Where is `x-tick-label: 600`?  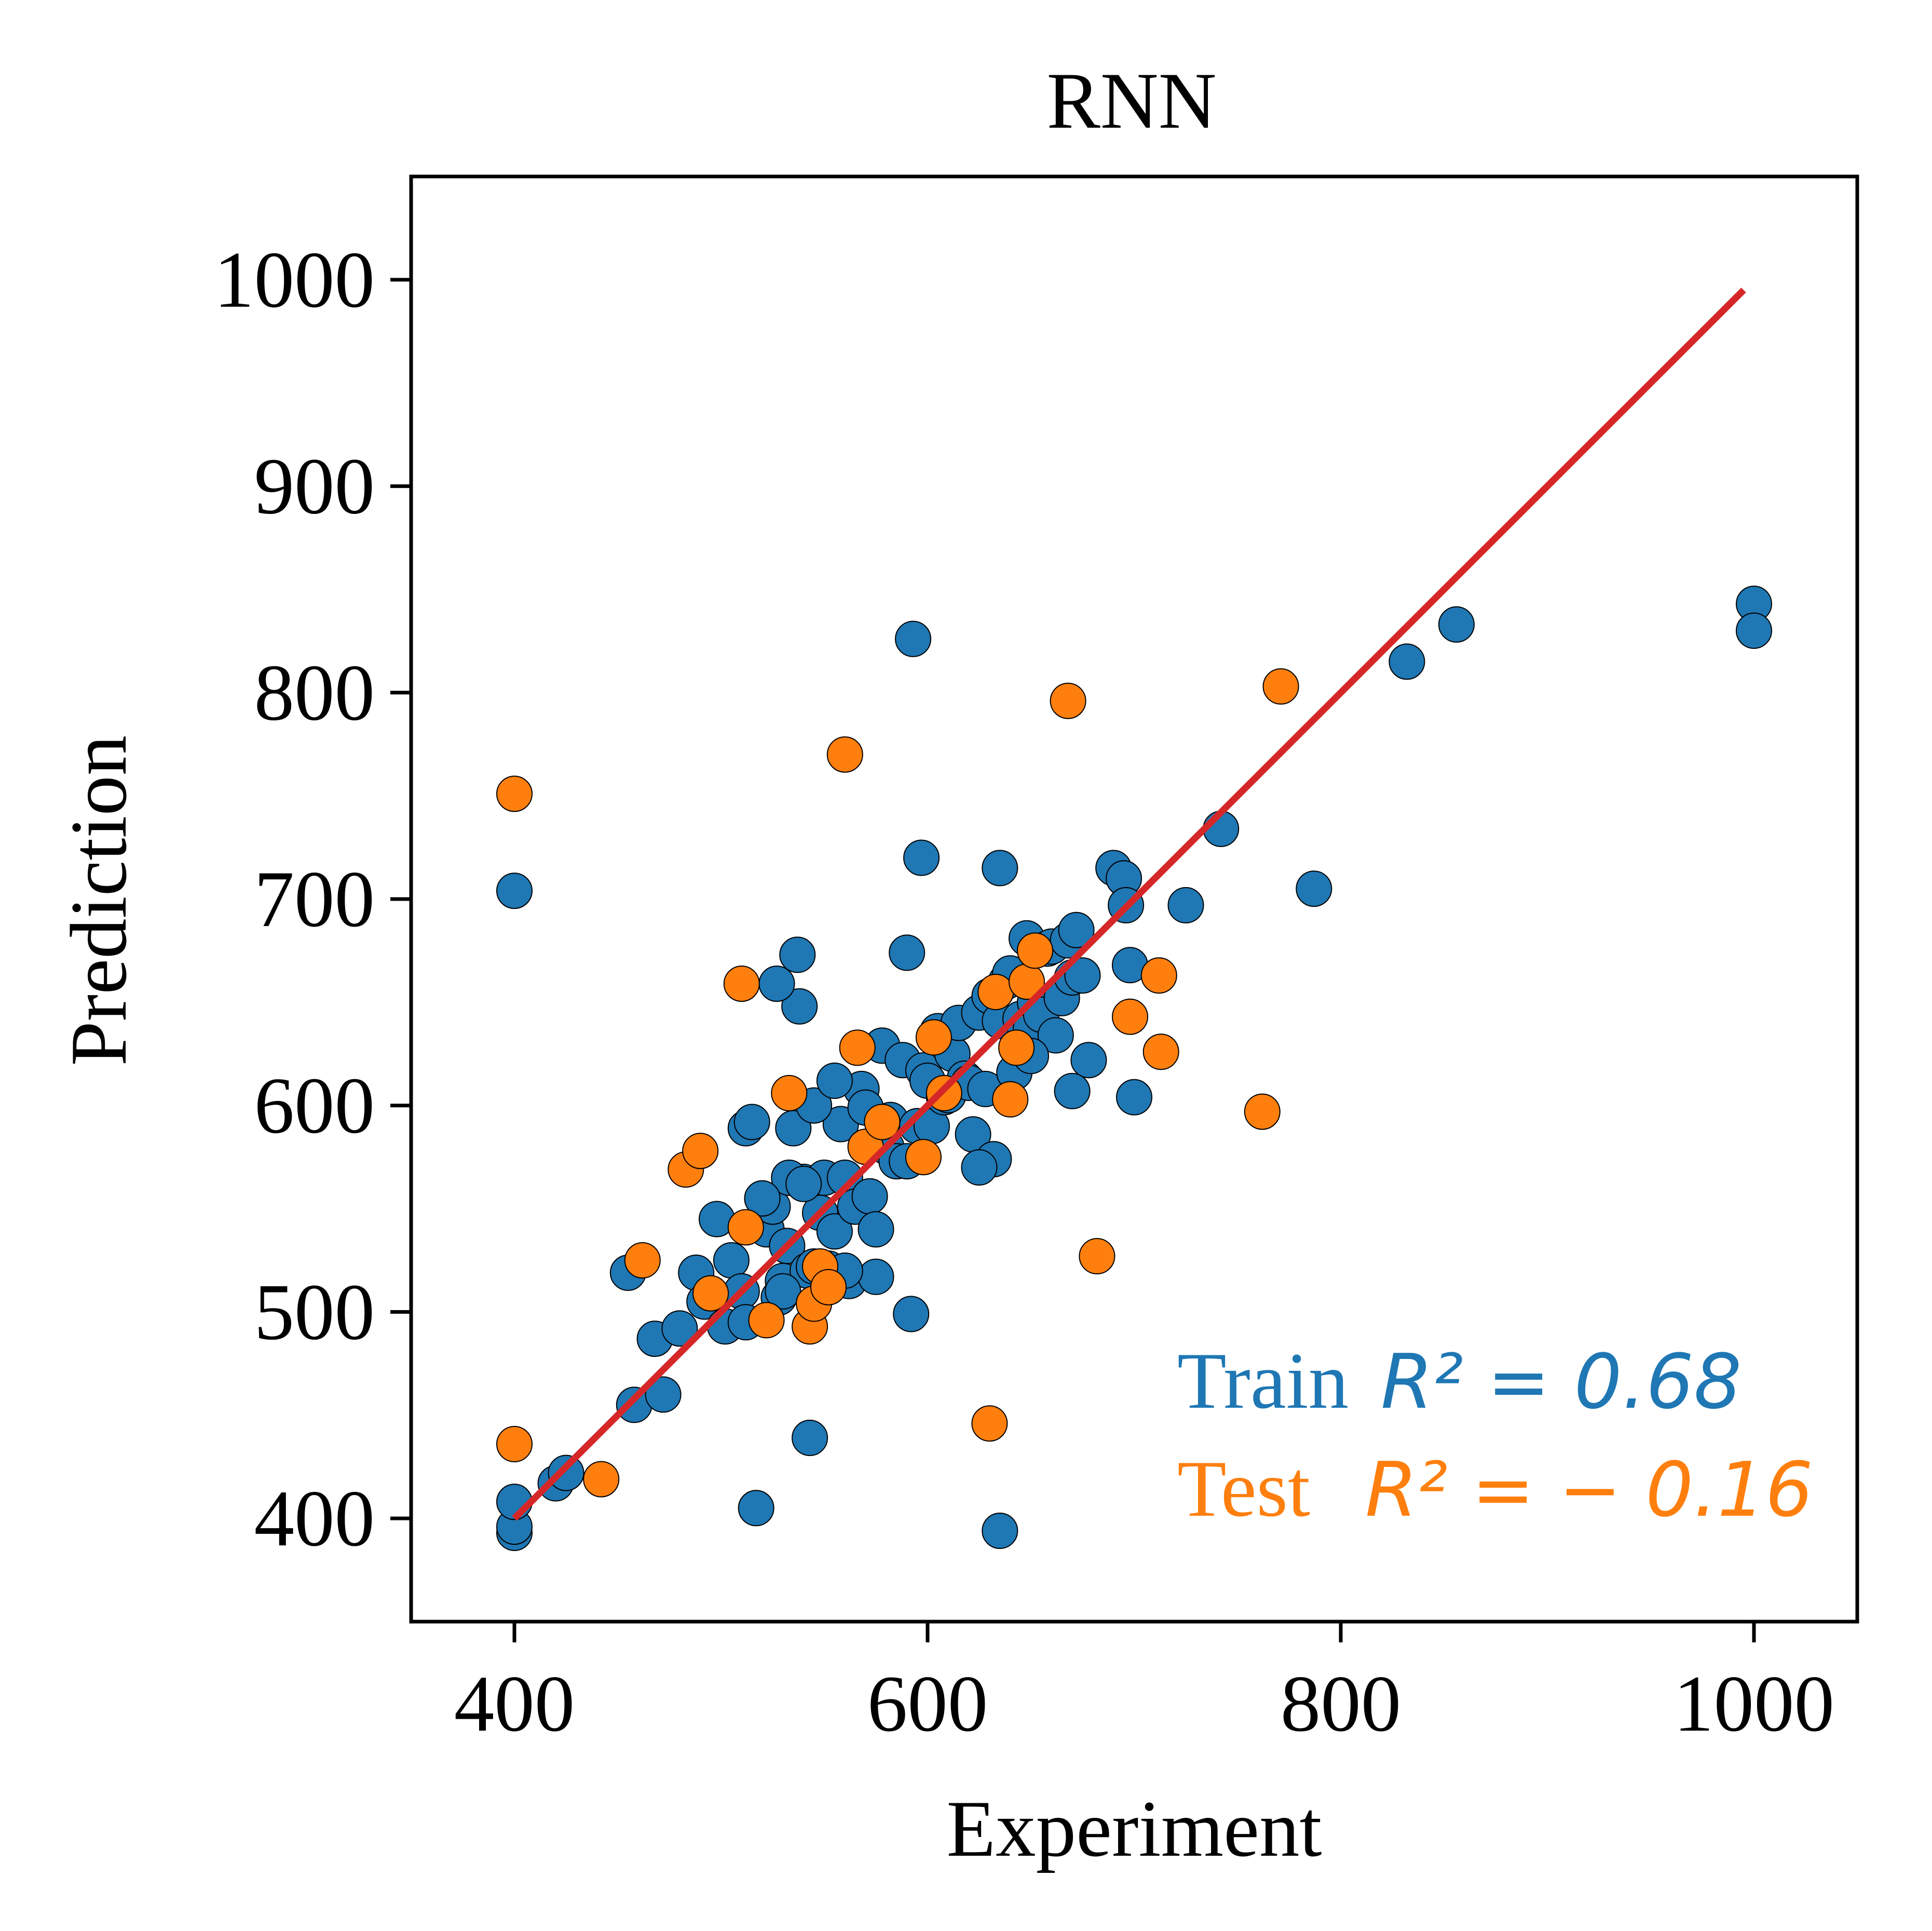 x-tick-label: 600 is located at coordinates (927, 1703).